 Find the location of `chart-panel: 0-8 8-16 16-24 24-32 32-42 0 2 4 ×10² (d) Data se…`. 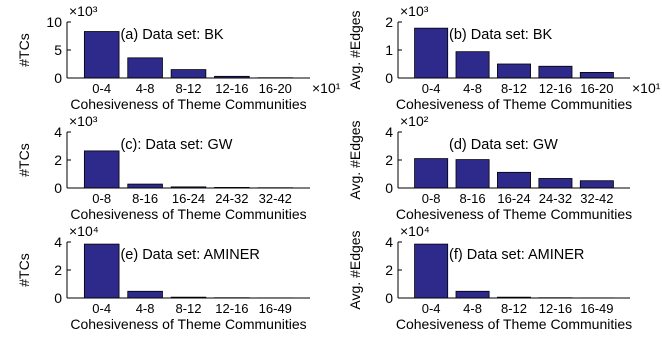

chart-panel: 0-8 8-16 16-24 24-32 32-42 0 2 4 ×10² (d) Data se… is located at coordinates (489, 167).